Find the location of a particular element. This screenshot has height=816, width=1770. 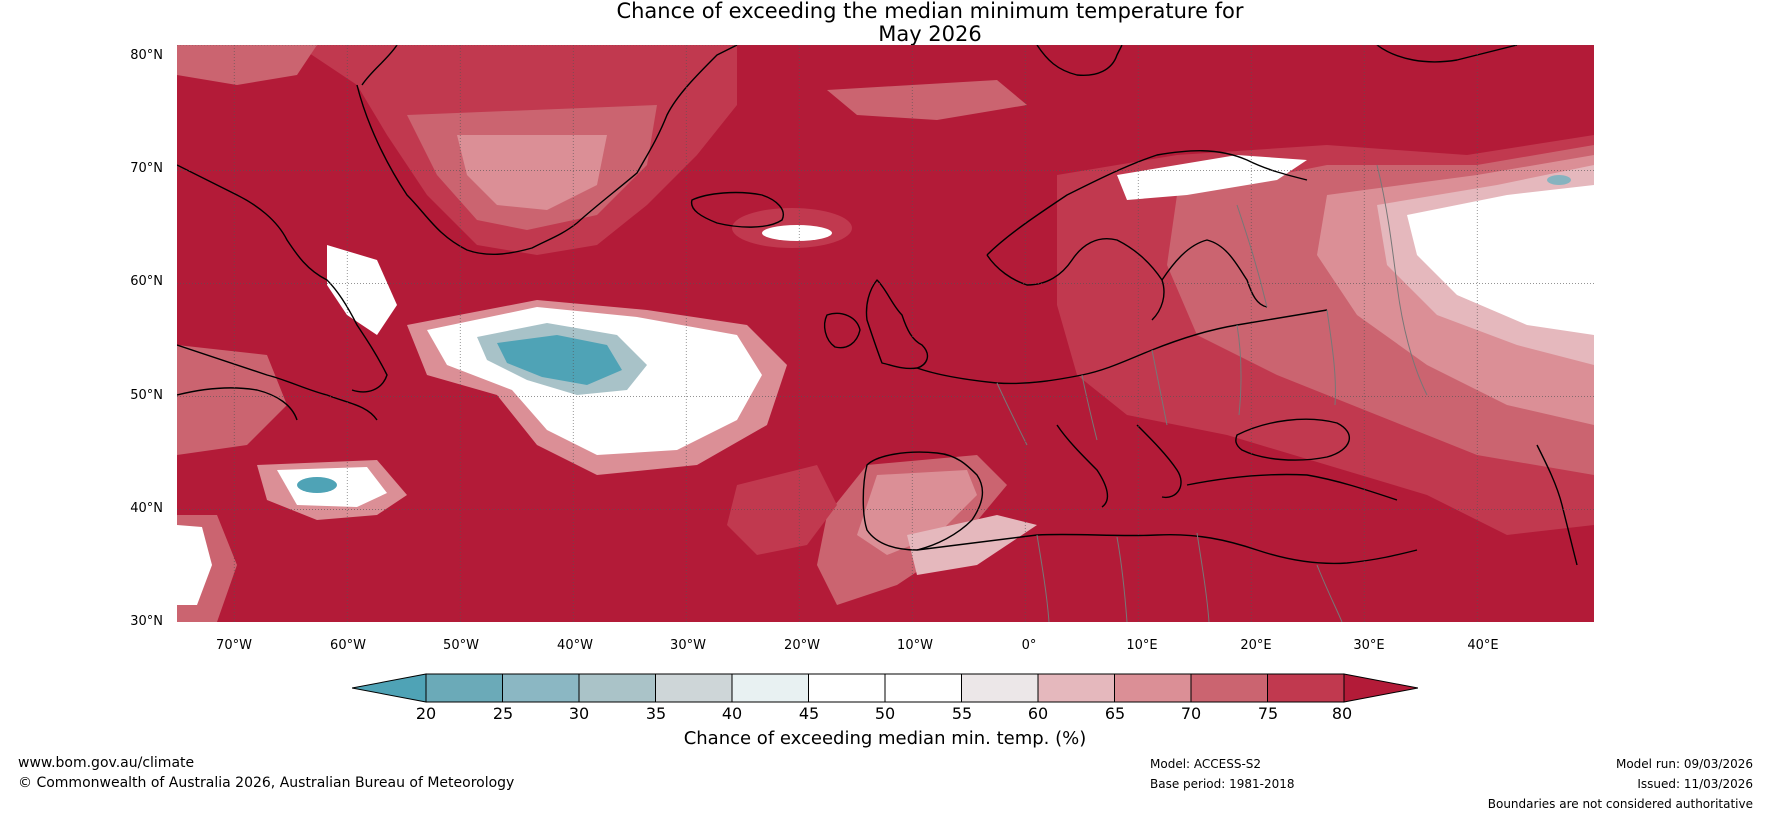

colorbar-tick-35: 35 is located at coordinates (656, 713).